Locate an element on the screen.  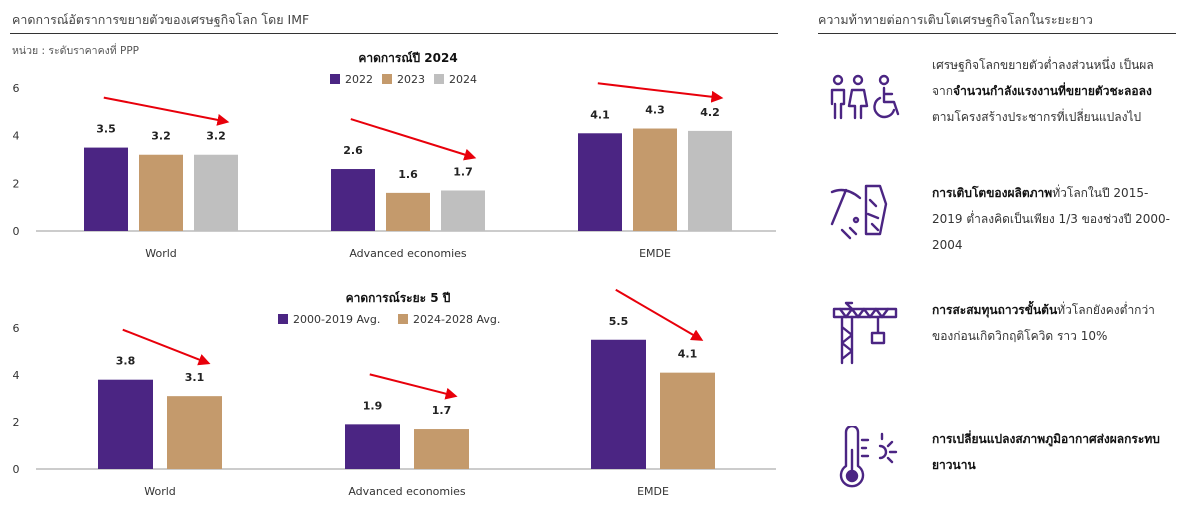
data-label: 2.6 is located at coordinates (353, 150).